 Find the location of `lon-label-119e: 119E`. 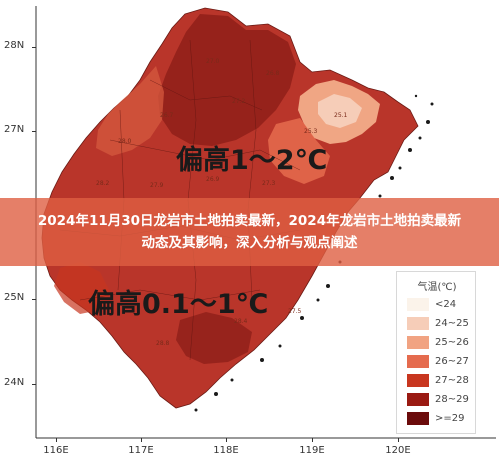

lon-label-119e: 119E is located at coordinates (312, 450).